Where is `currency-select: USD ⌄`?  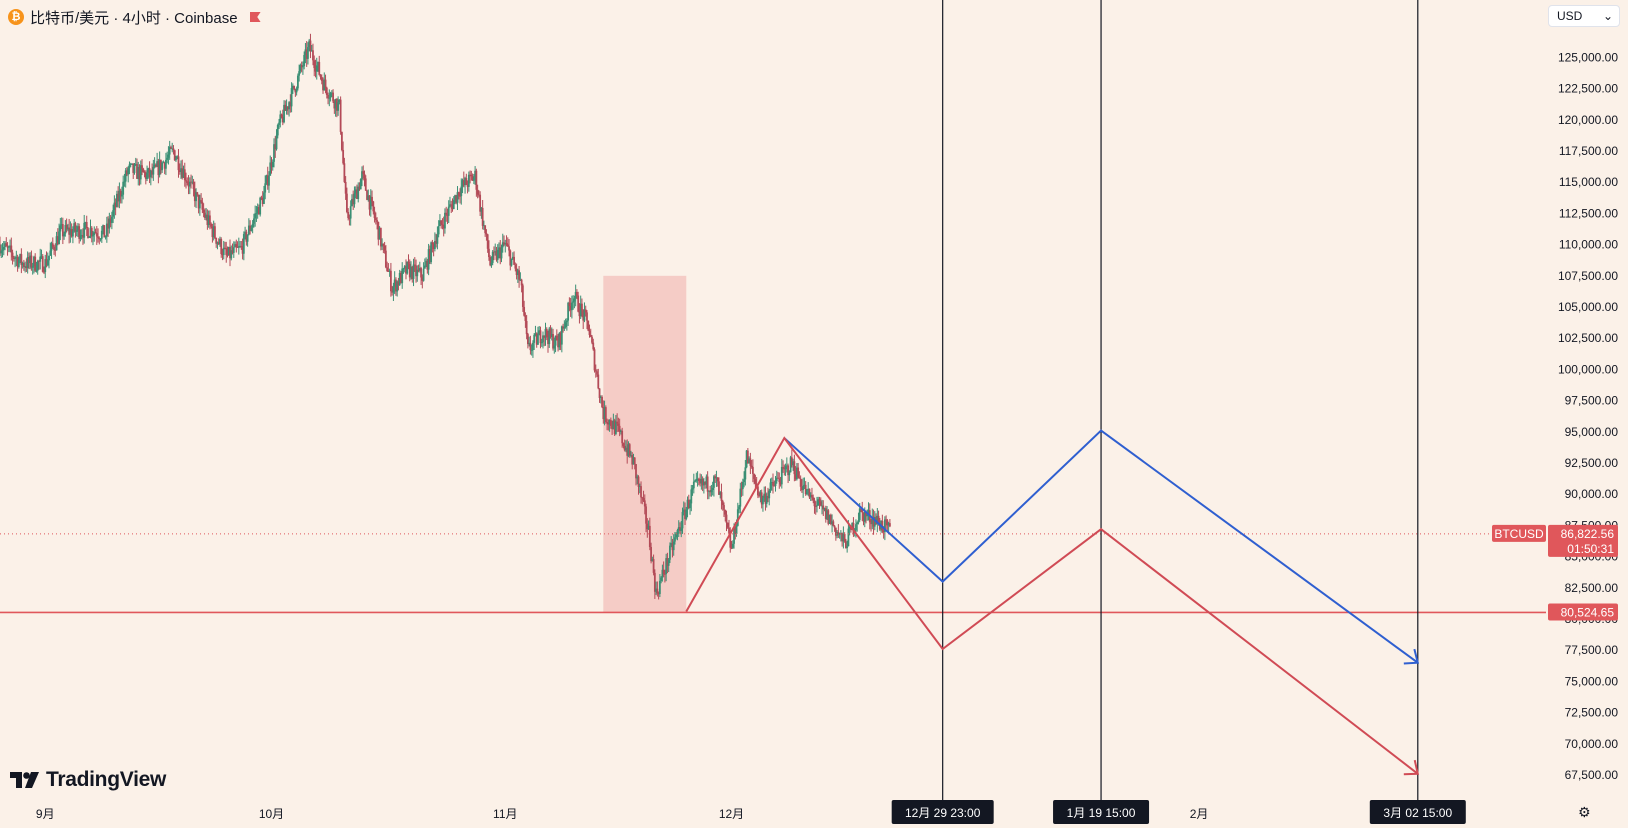 currency-select: USD ⌄ is located at coordinates (1584, 16).